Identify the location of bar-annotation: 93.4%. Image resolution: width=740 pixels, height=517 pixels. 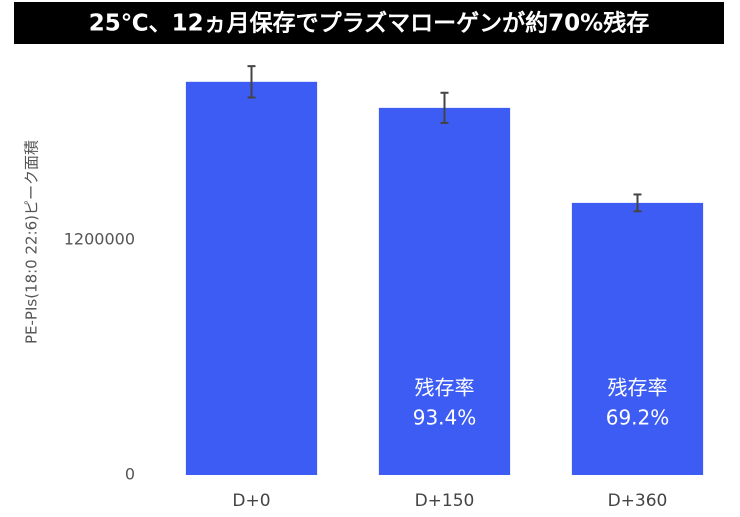
(445, 418).